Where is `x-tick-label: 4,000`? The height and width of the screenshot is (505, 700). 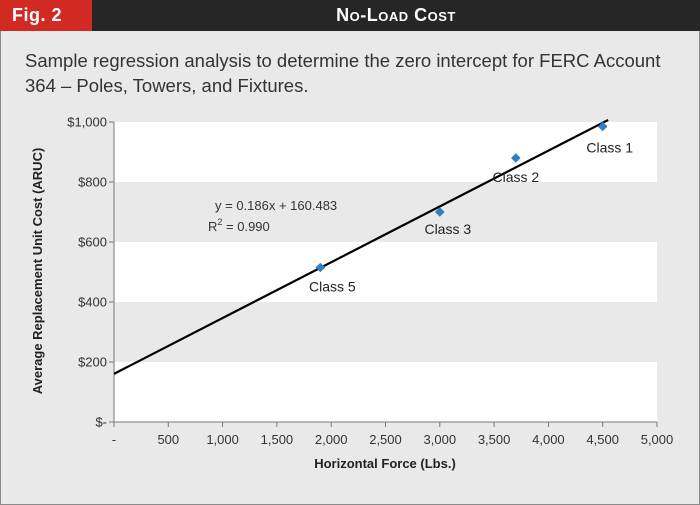 x-tick-label: 4,000 is located at coordinates (548, 439).